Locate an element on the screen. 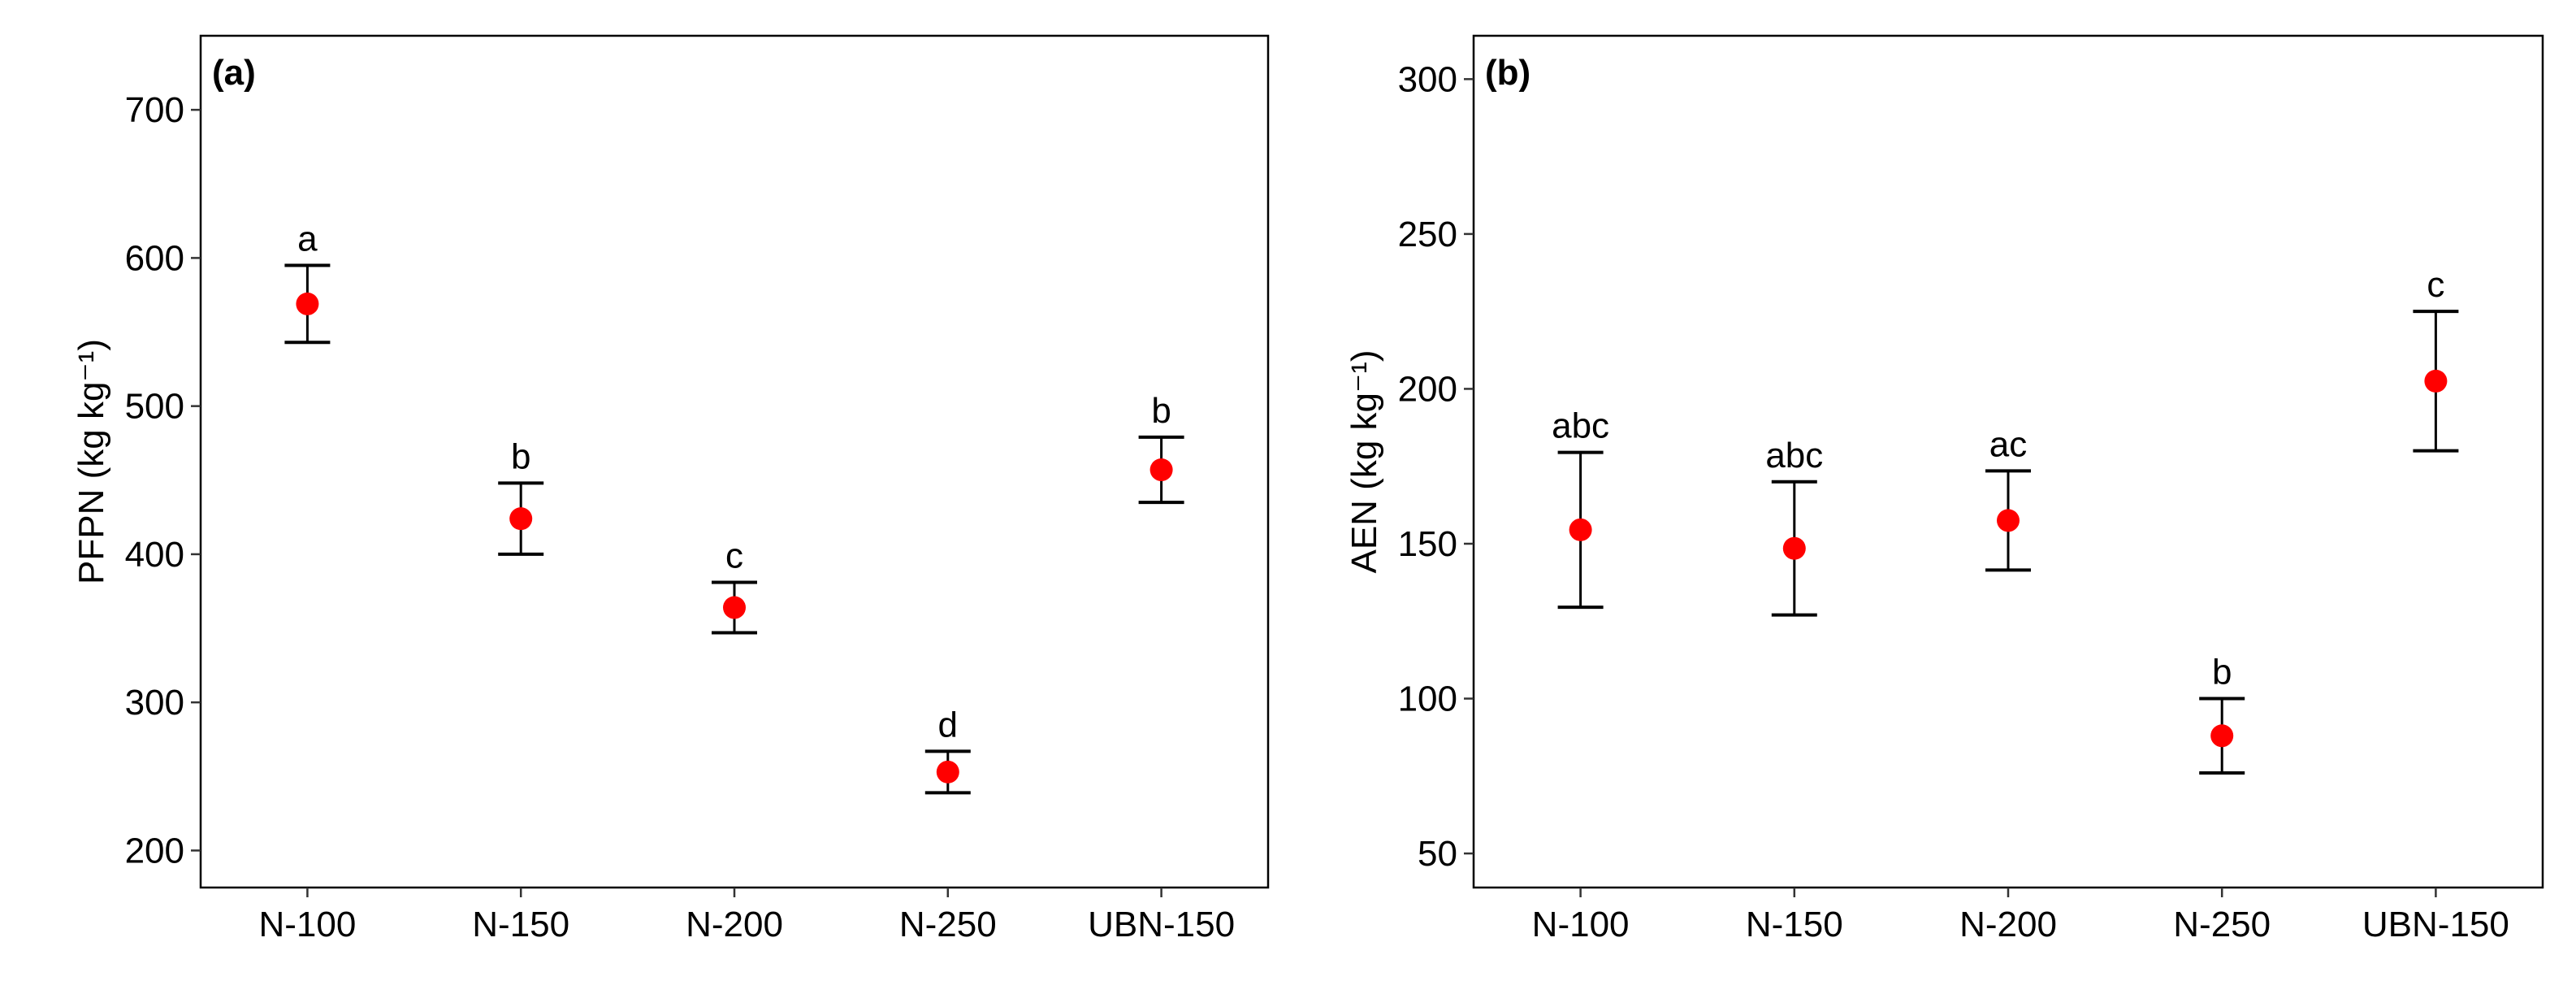 This screenshot has height=981, width=2576. y-axis-label: PFPN (kg kg⁻¹) is located at coordinates (91, 461).